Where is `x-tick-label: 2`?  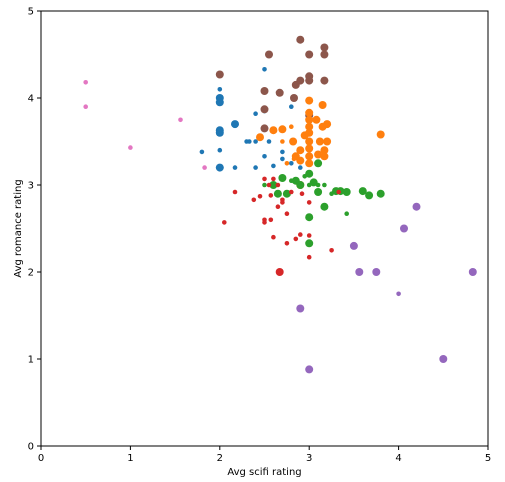 x-tick-label: 2 is located at coordinates (220, 458).